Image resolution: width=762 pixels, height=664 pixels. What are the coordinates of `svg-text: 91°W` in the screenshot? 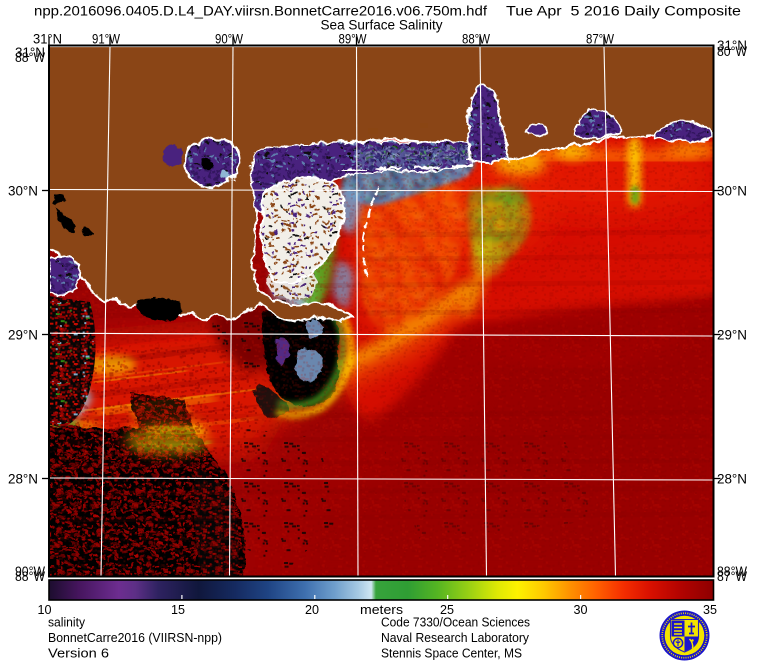 It's located at (106, 39).